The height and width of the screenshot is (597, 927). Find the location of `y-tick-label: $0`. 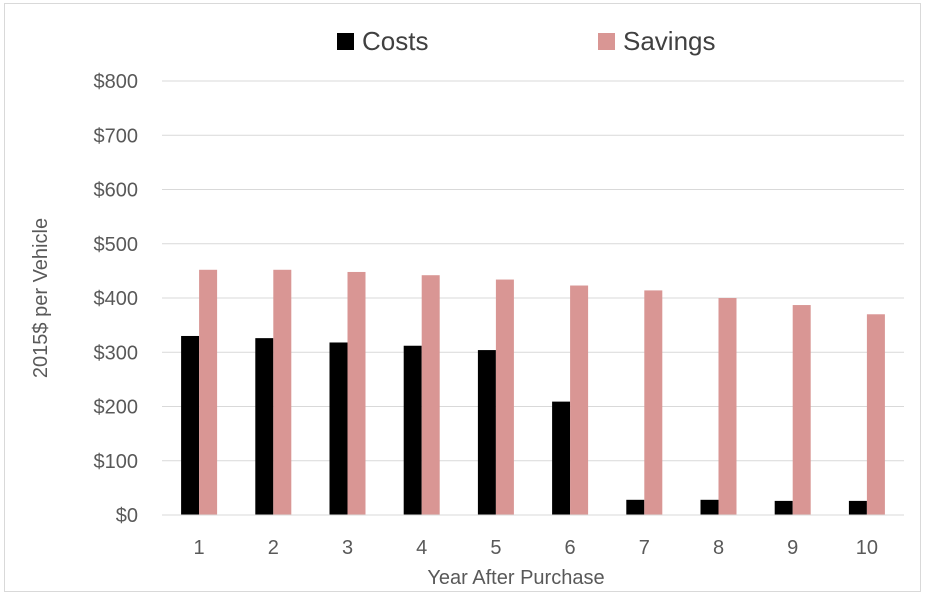

y-tick-label: $0 is located at coordinates (127, 516).